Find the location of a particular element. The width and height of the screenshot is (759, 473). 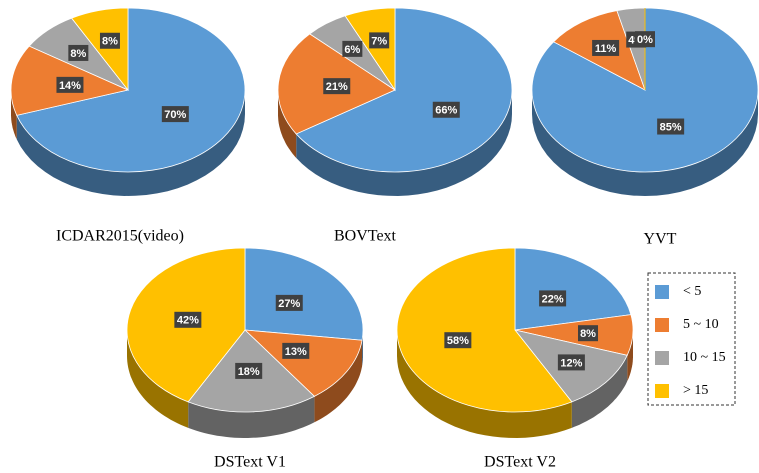

data-label: 12% is located at coordinates (571, 363).